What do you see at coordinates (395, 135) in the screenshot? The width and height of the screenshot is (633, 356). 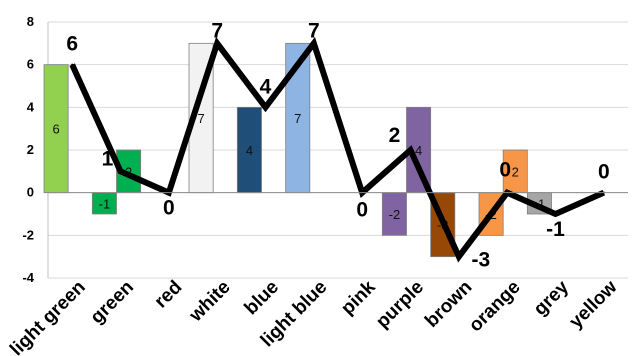 I see `line-point-label: 2` at bounding box center [395, 135].